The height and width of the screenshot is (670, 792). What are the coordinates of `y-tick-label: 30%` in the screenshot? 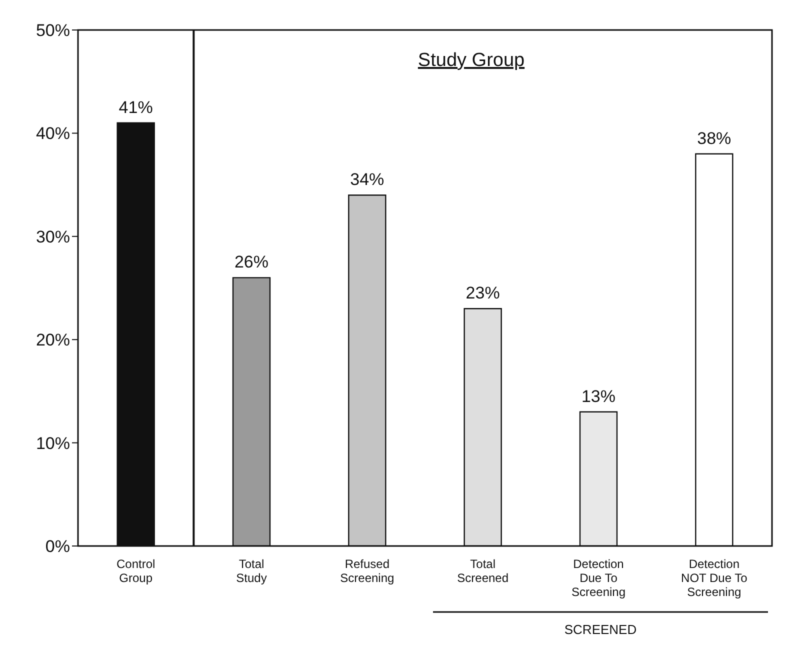 It's located at (53, 236).